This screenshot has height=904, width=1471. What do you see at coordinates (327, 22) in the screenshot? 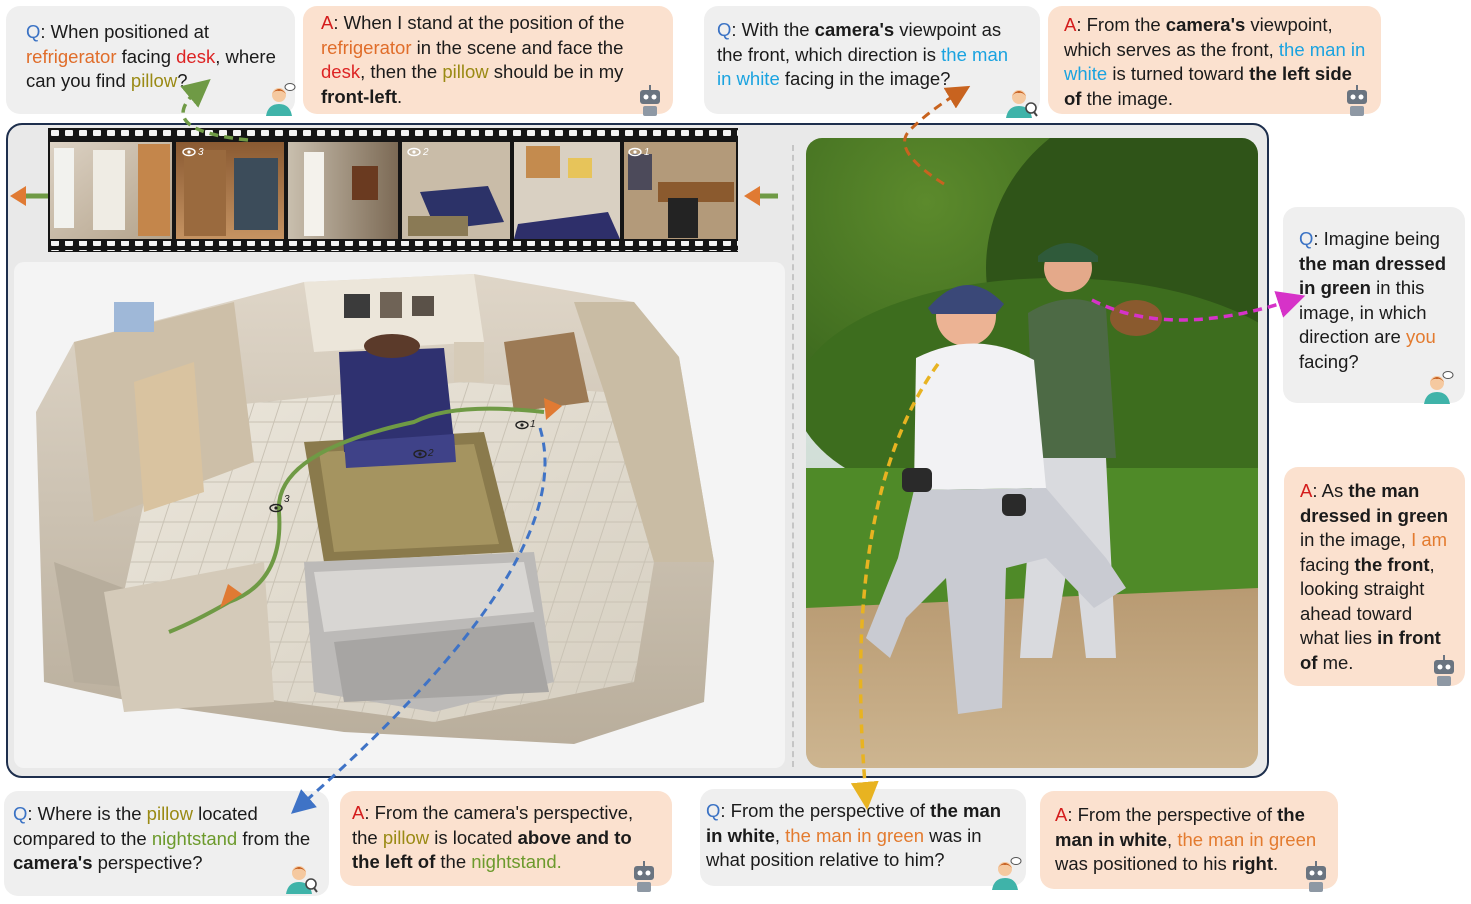
I see `a-label: A` at bounding box center [327, 22].